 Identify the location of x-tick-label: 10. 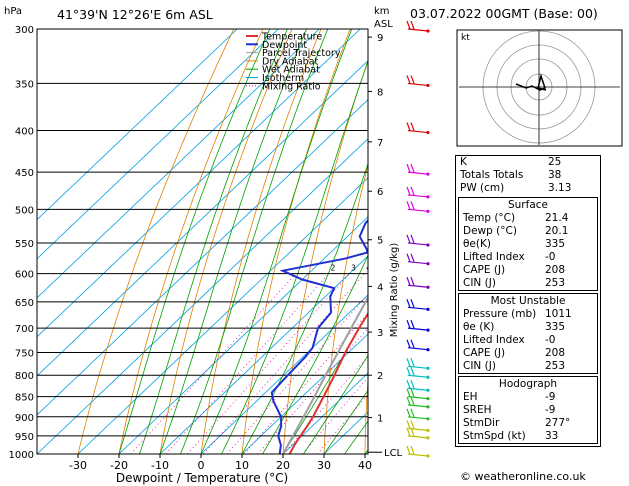
(242, 465).